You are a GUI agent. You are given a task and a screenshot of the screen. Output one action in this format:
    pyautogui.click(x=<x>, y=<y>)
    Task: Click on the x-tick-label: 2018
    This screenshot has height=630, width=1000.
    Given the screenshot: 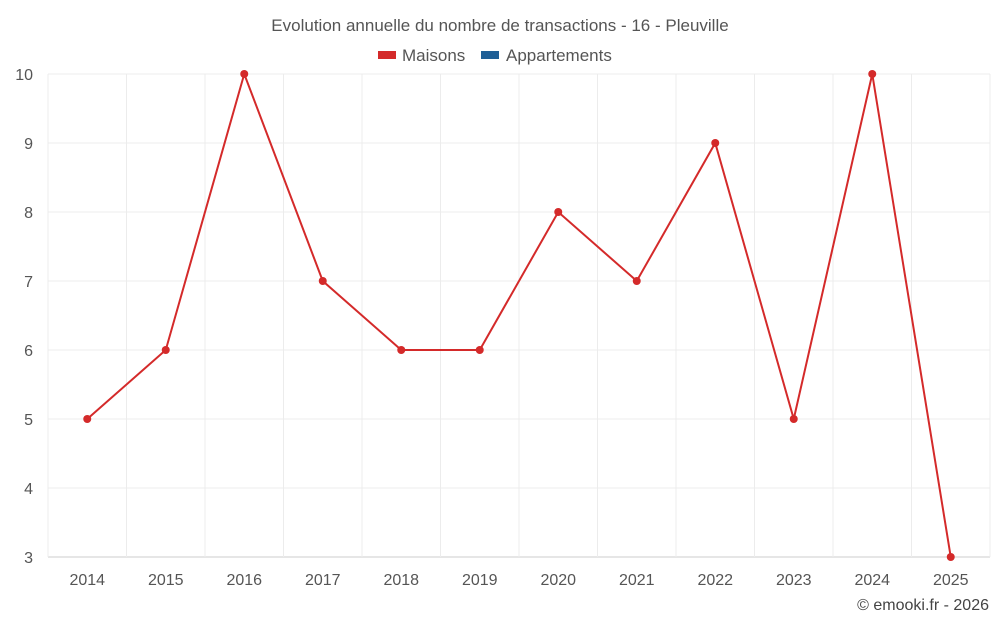 What is the action you would take?
    pyautogui.click(x=401, y=580)
    